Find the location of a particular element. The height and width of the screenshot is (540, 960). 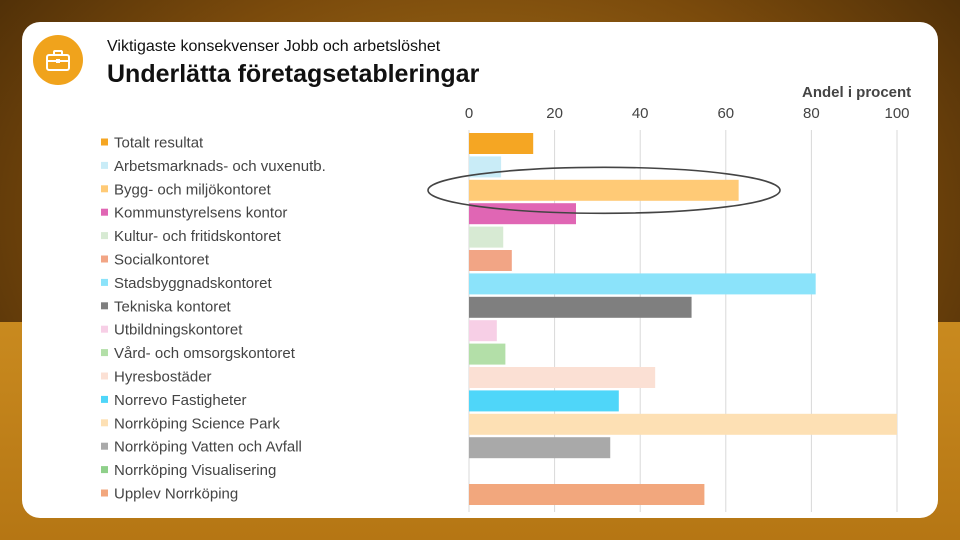

legend-label: Kommunstyrelsens kontor is located at coordinates (200, 213).